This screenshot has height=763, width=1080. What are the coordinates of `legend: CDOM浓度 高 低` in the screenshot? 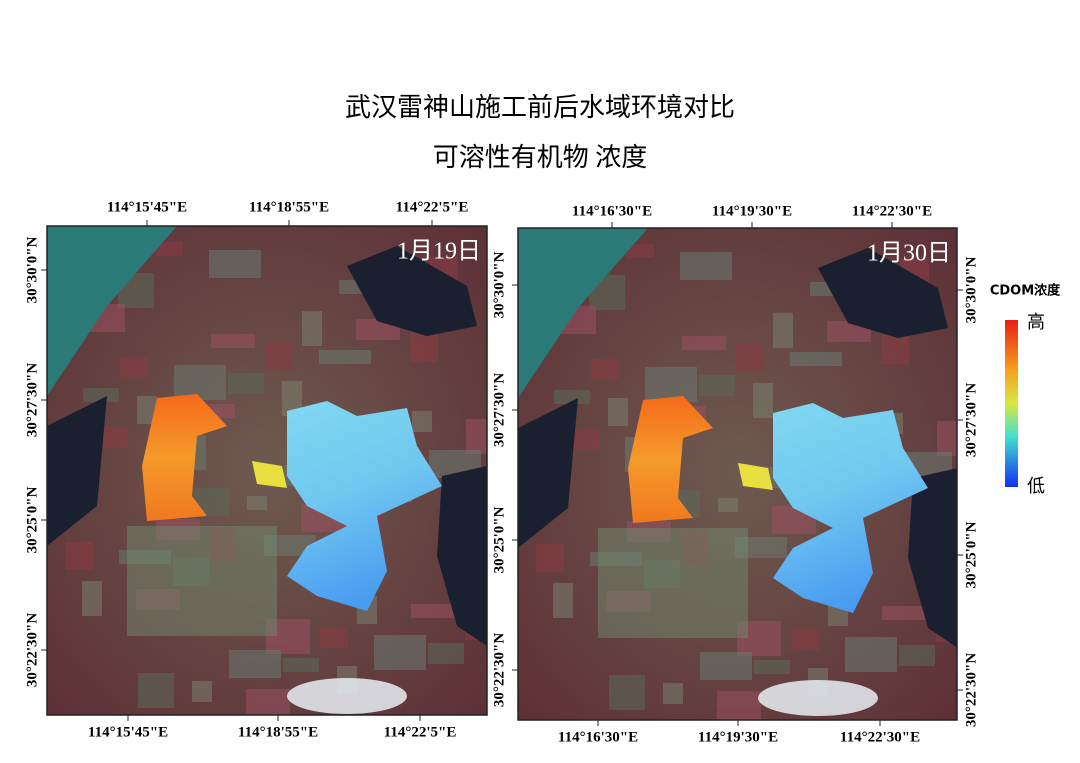 It's located at (1025, 390).